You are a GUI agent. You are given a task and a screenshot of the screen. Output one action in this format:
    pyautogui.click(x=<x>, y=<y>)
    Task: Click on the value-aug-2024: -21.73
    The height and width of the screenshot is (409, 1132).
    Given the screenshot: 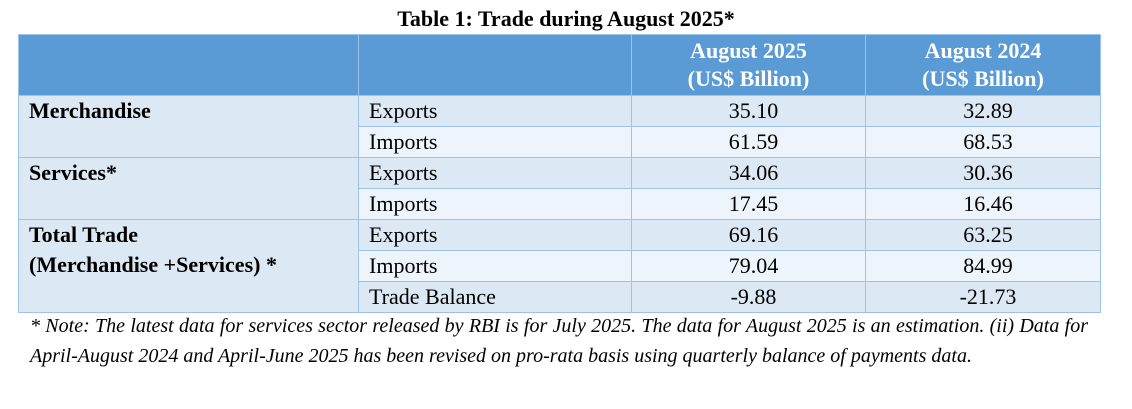 What is the action you would take?
    pyautogui.click(x=983, y=297)
    